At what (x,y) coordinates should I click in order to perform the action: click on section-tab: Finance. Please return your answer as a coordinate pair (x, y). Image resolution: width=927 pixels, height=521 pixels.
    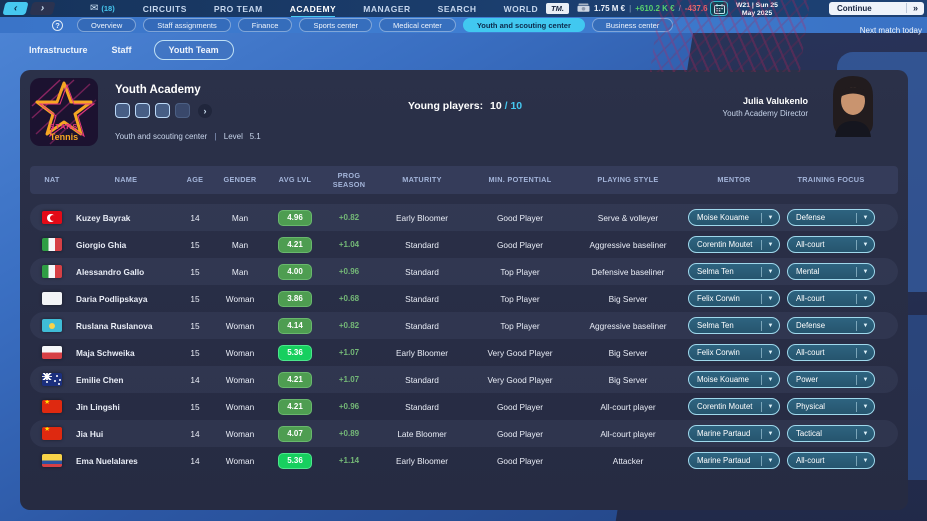
    Looking at the image, I should click on (265, 25).